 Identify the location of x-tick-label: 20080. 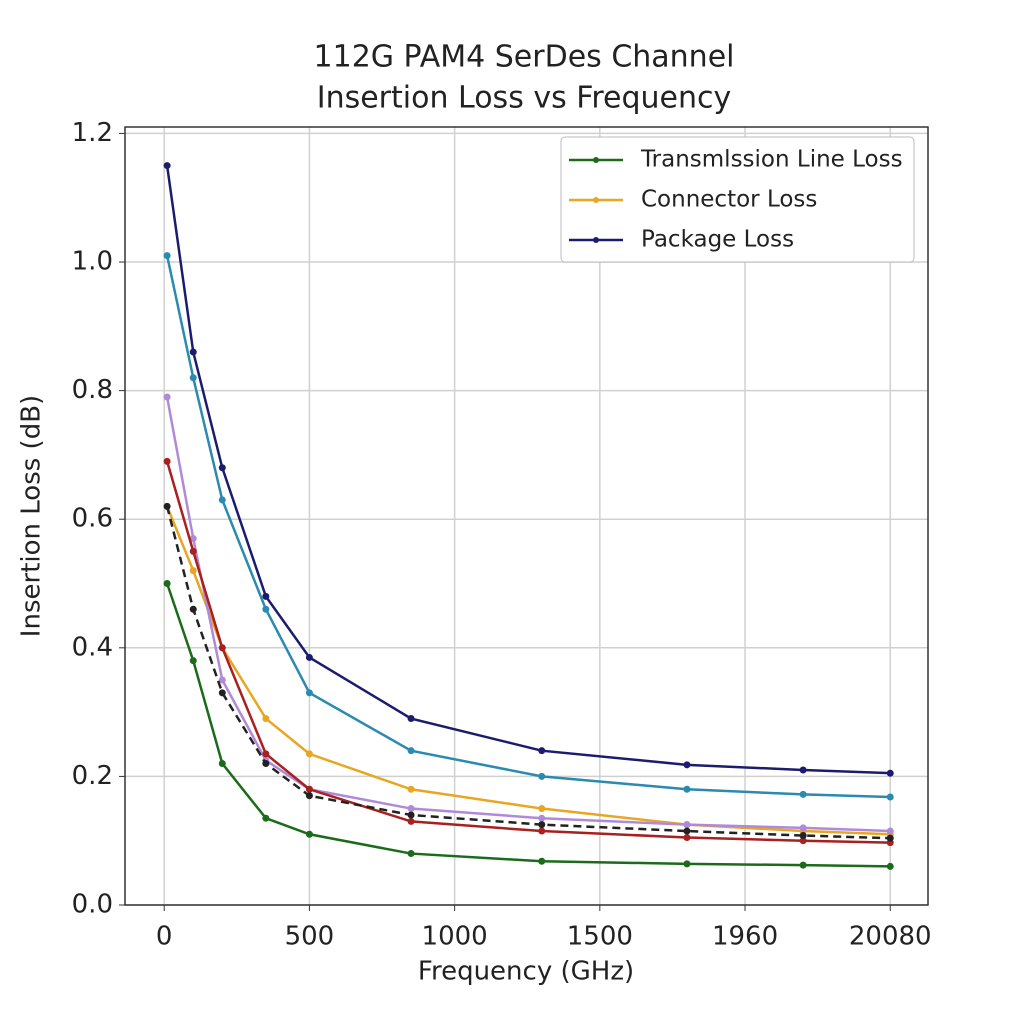
(890, 937).